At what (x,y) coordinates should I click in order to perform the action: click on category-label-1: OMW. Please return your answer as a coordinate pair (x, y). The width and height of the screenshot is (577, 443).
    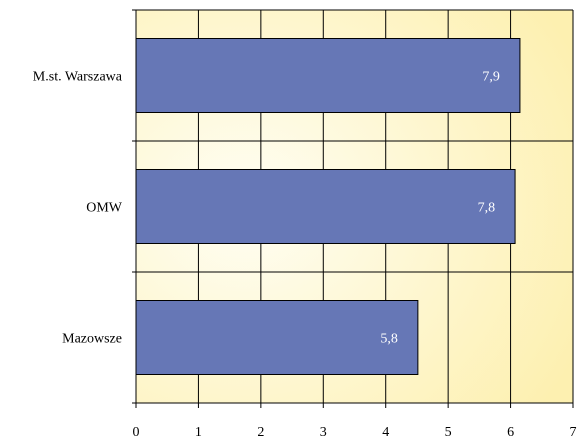
    Looking at the image, I should click on (104, 208).